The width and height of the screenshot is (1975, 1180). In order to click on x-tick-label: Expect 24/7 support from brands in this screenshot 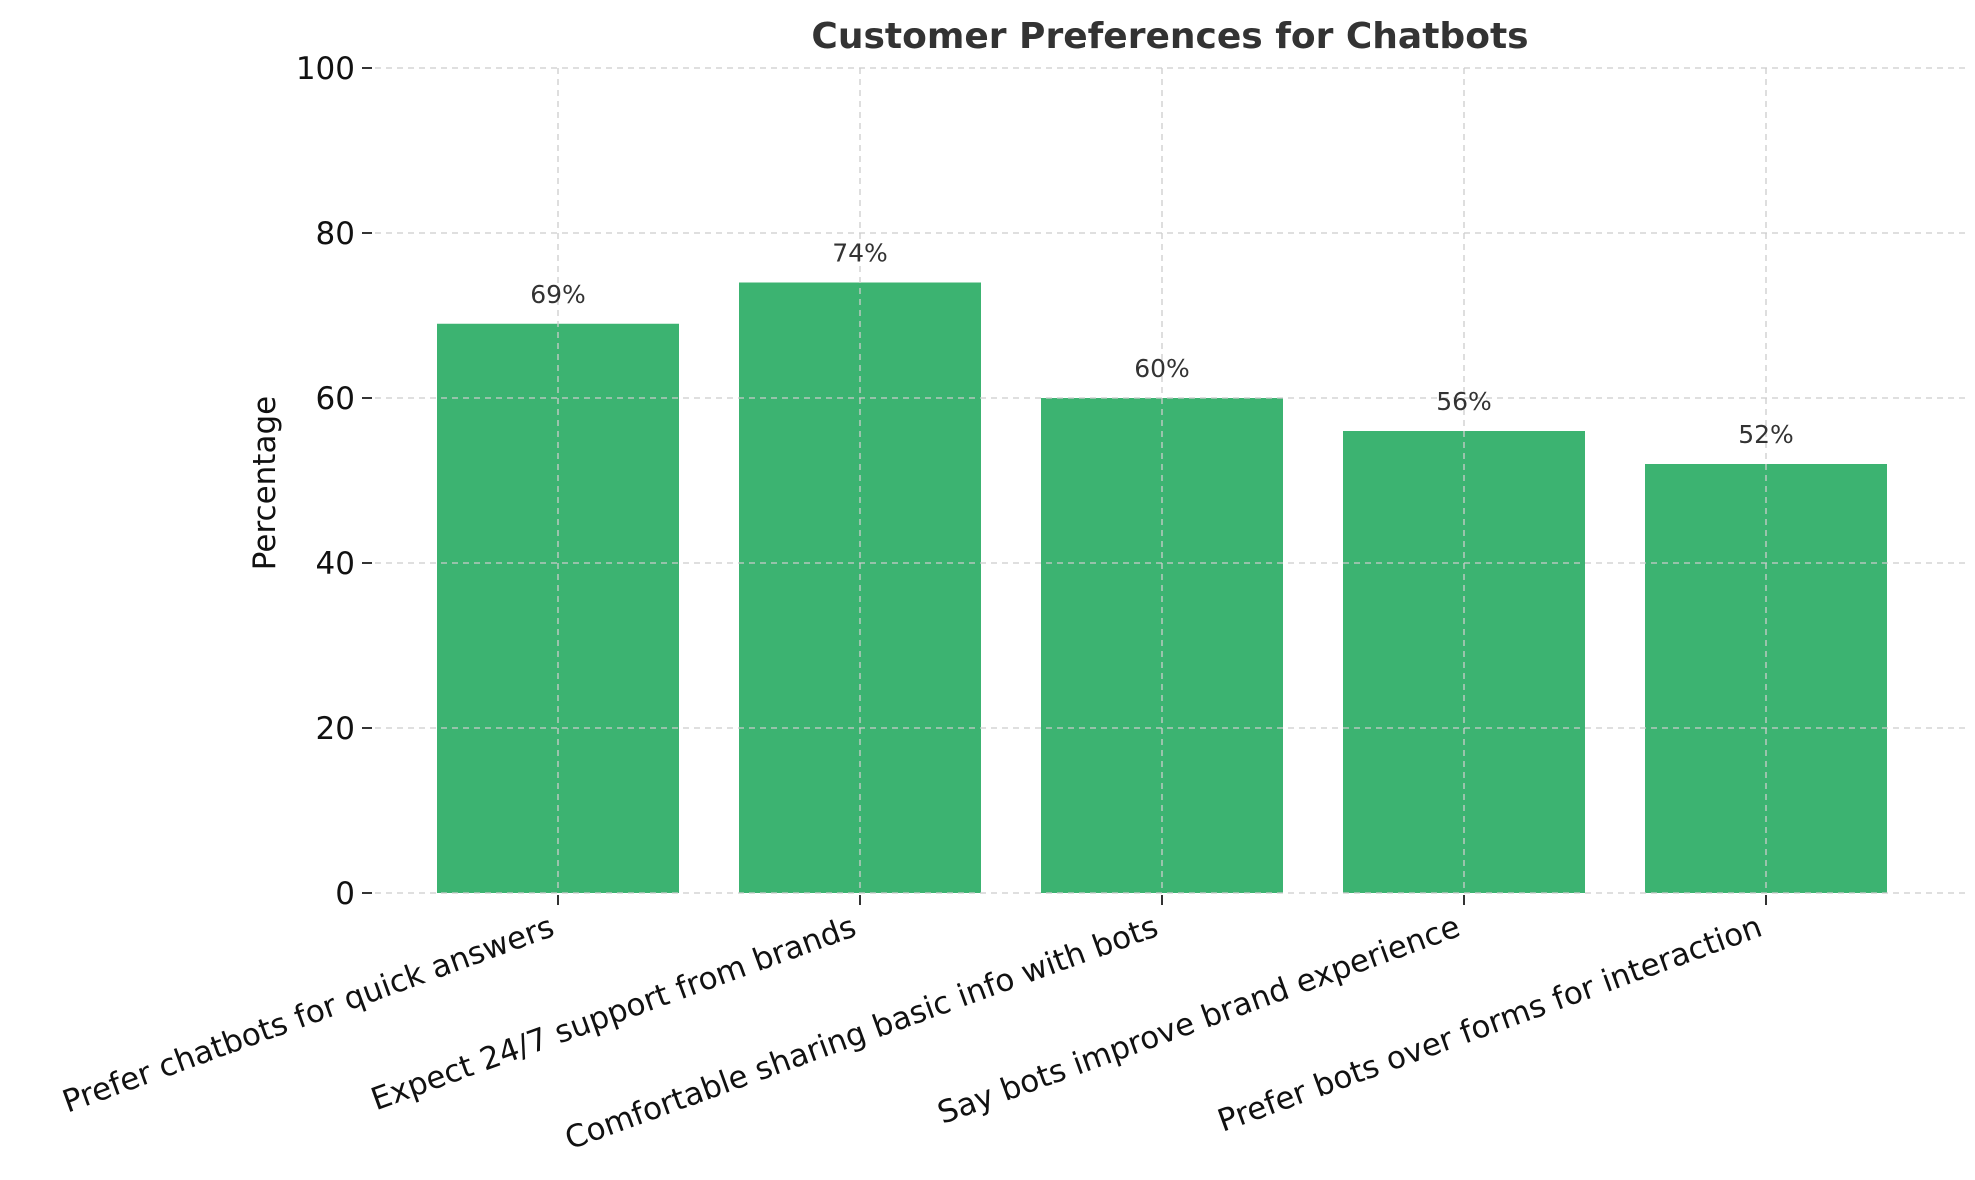, I will do `click(613, 1013)`.